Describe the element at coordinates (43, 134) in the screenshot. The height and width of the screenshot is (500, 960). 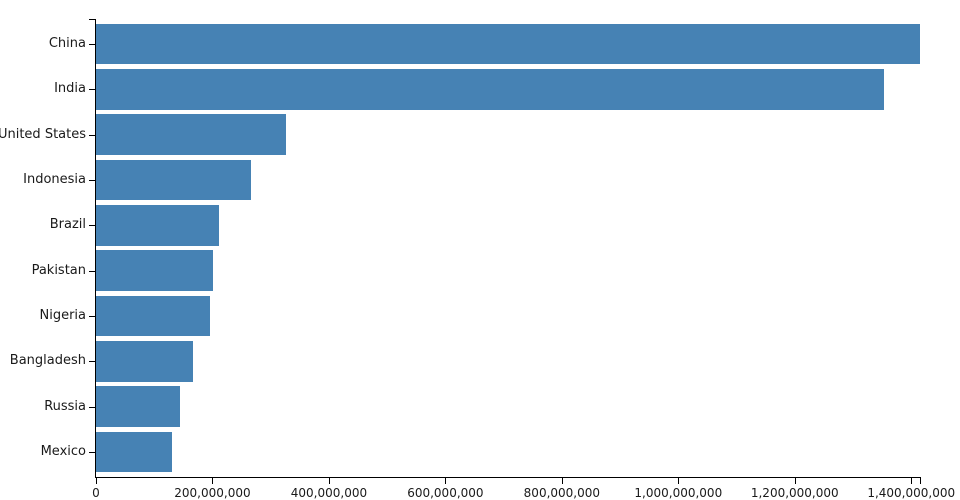
I see `y-tick-label-united-states: United States` at that location.